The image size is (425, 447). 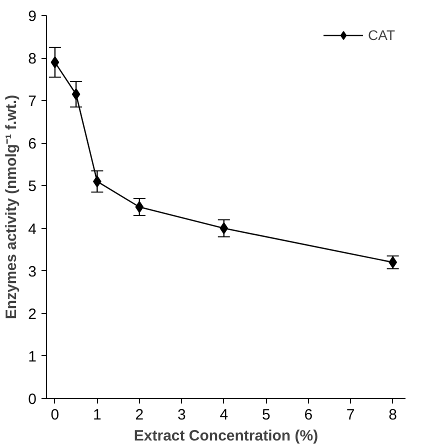 I want to click on x-tick-label: 6, so click(x=308, y=415).